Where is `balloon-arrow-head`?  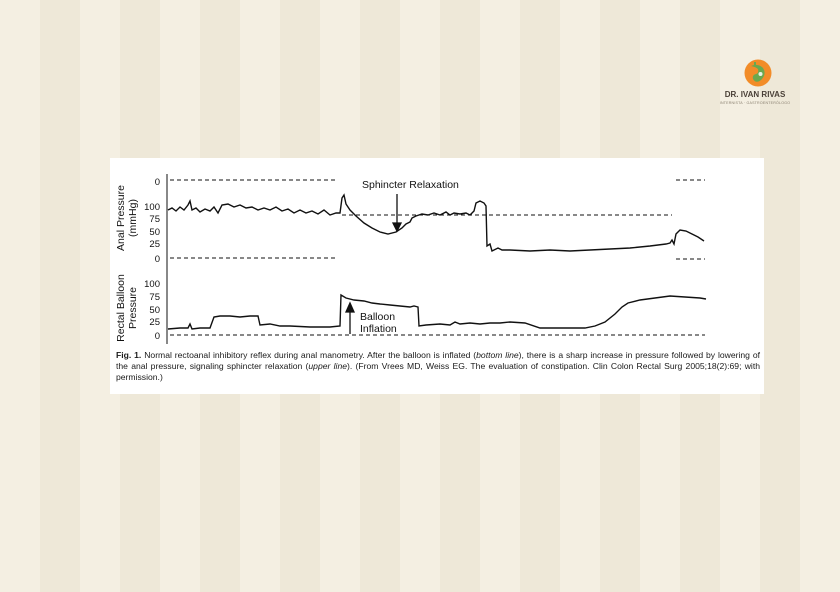 balloon-arrow-head is located at coordinates (350, 307).